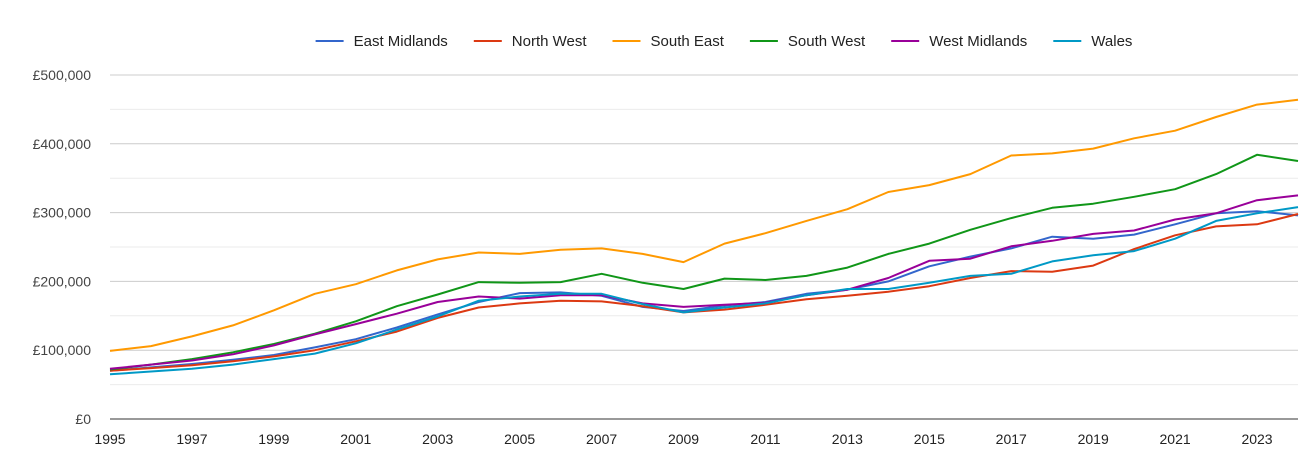 This screenshot has height=455, width=1305. What do you see at coordinates (355, 439) in the screenshot?
I see `x-tick-label: 2001` at bounding box center [355, 439].